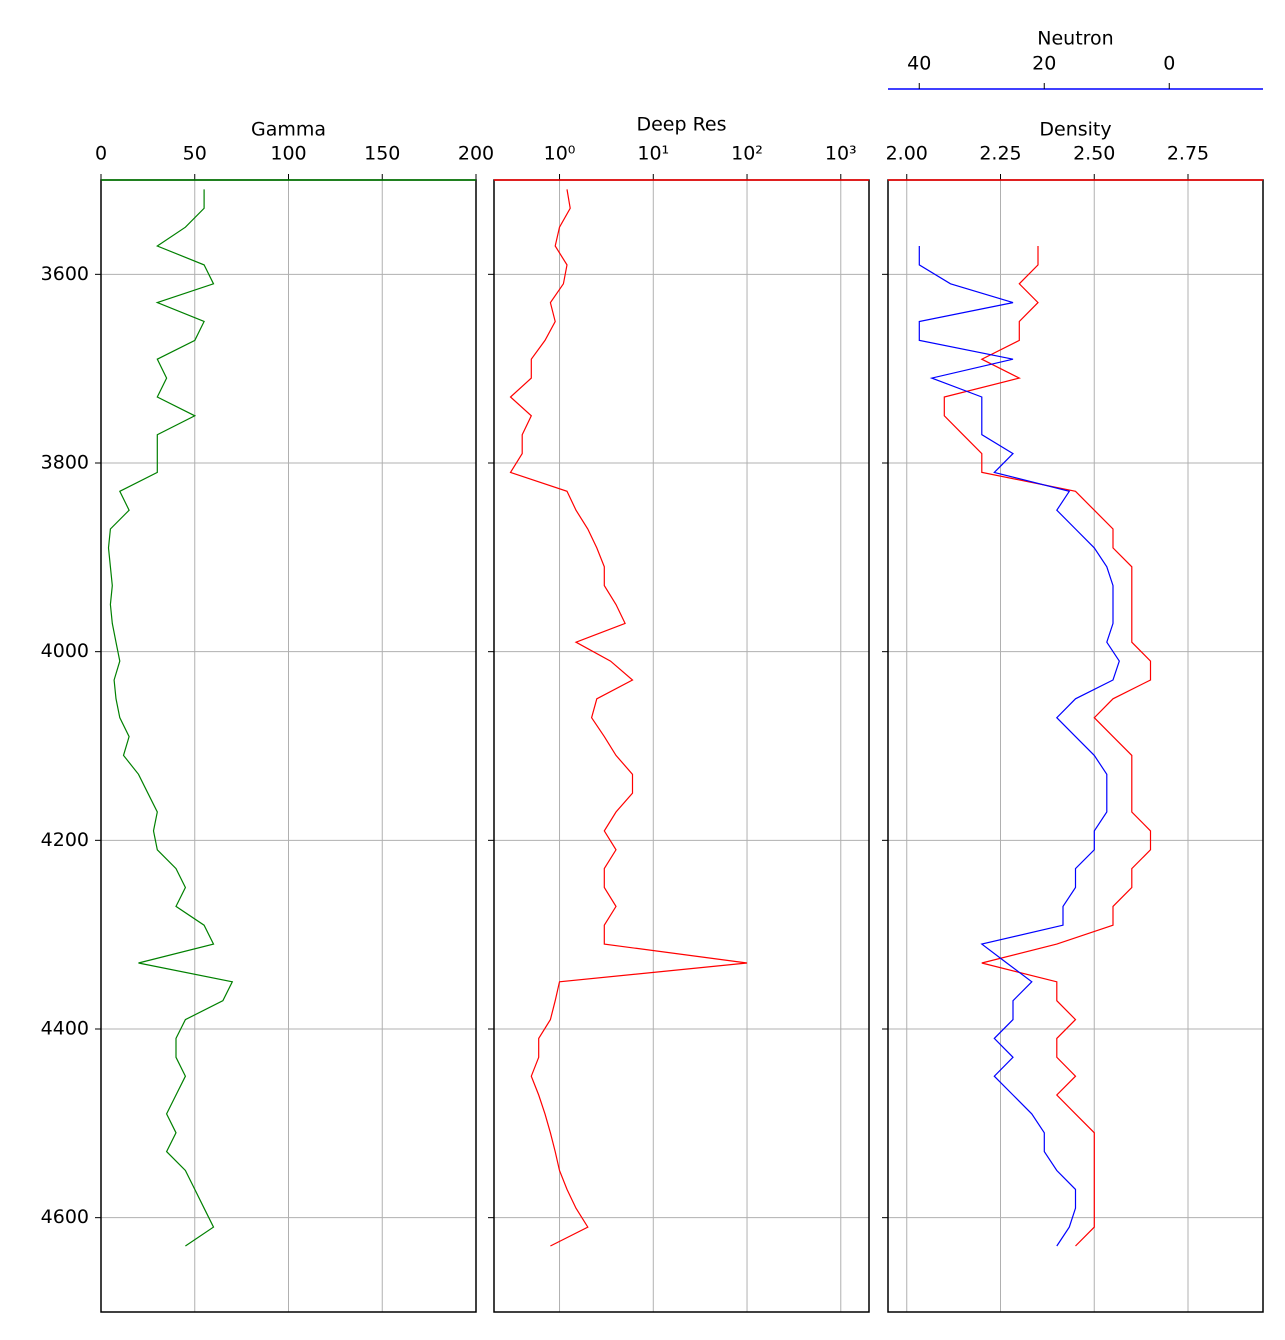  What do you see at coordinates (288, 154) in the screenshot?
I see `x-tick-label: 100` at bounding box center [288, 154].